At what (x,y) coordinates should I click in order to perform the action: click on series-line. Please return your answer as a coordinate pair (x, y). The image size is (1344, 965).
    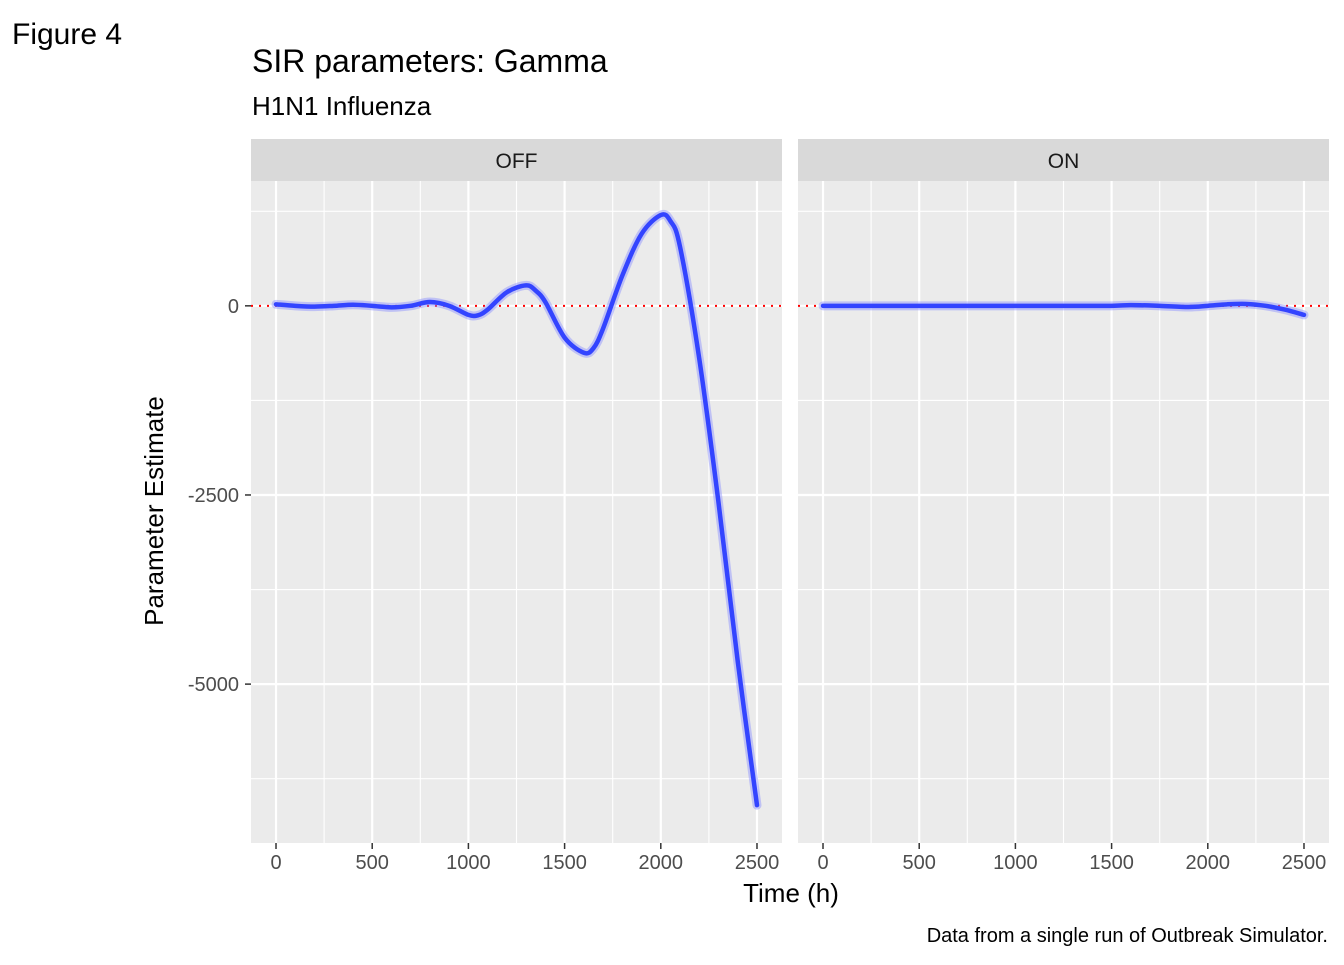
    Looking at the image, I should click on (1063, 309).